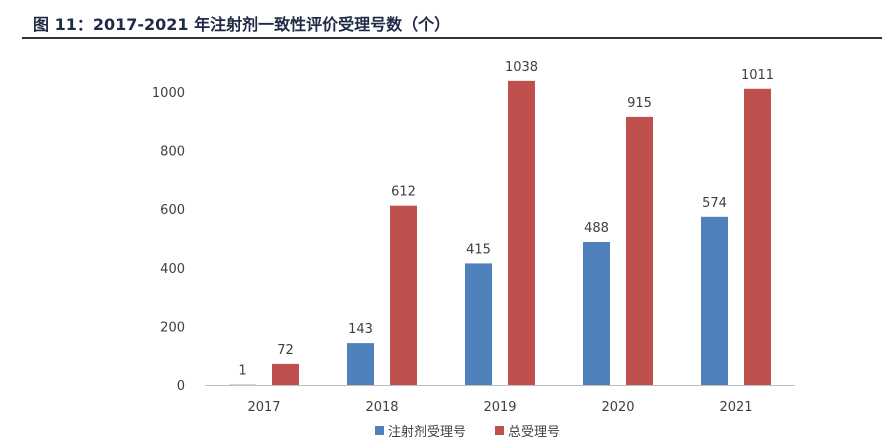 The image size is (882, 445). I want to click on figure-title: 图 11：2017-2021 年注射剂一致性评价受理号数（个）, so click(242, 24).